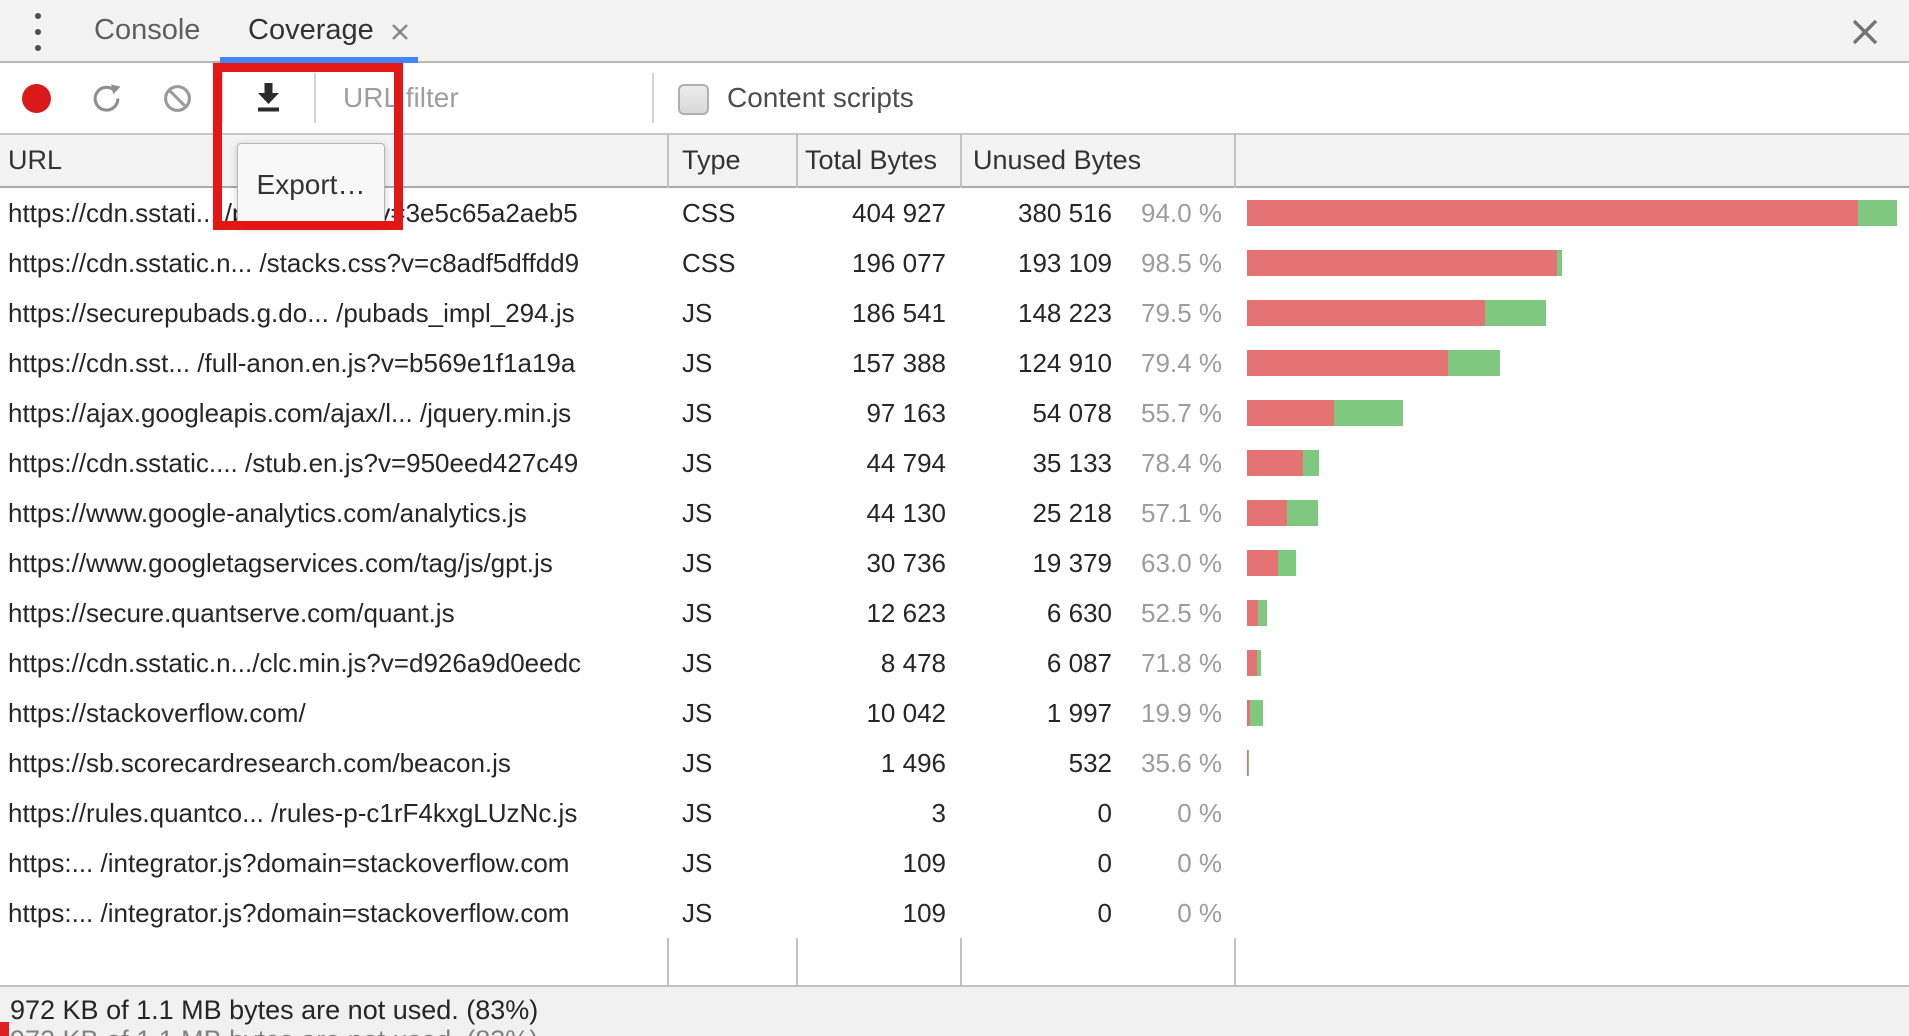 The width and height of the screenshot is (1909, 1036). I want to click on content-scripts-label: Content scripts, so click(820, 97).